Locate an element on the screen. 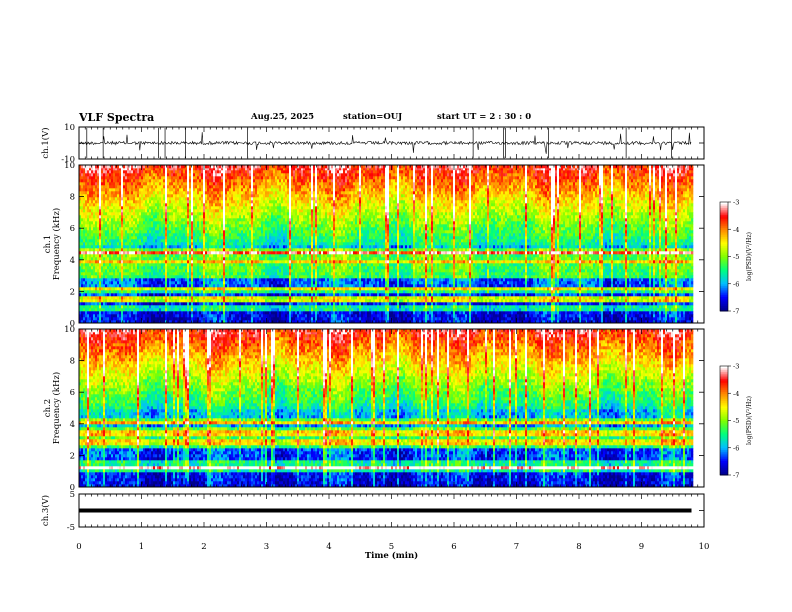  ch1-waveform-ylabel: ch.1(V) is located at coordinates (45, 142).